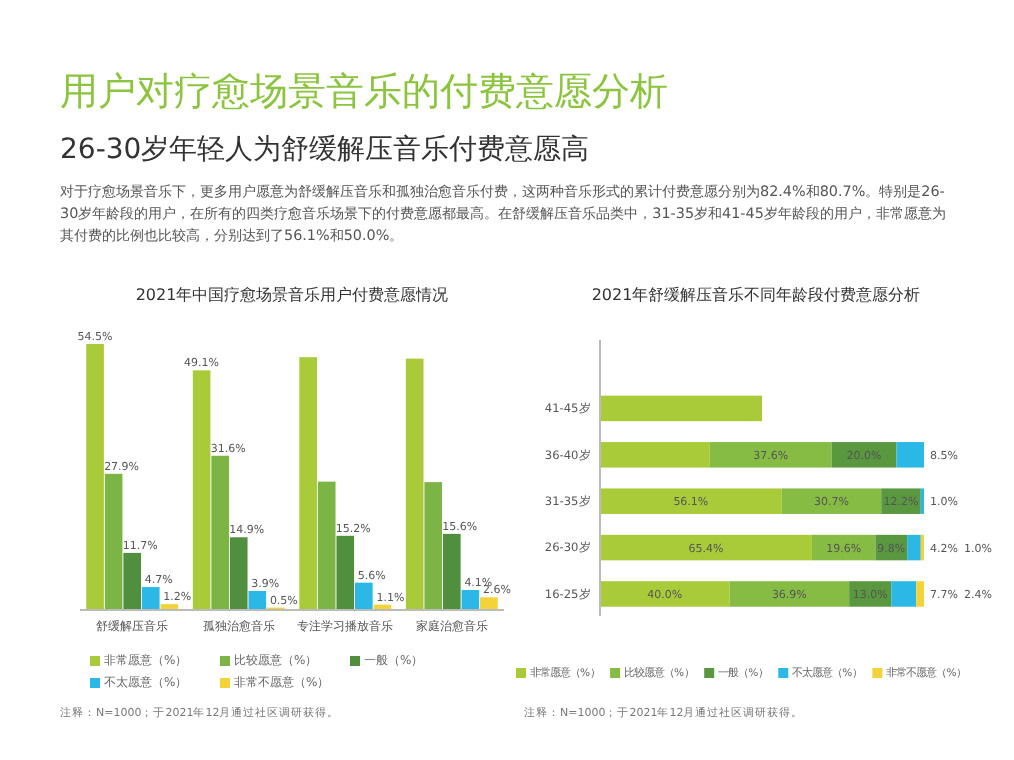 The width and height of the screenshot is (1014, 760). Describe the element at coordinates (364, 92) in the screenshot. I see `text: 用户对疗愈场景音乐的付费意愿分析` at that location.